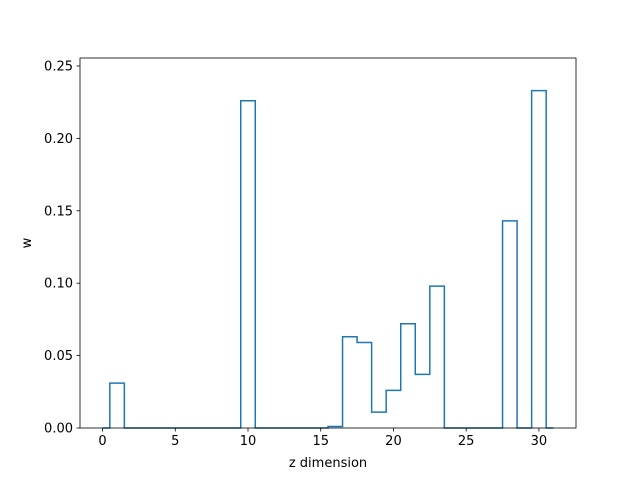 The image size is (640, 480). What do you see at coordinates (58, 139) in the screenshot?
I see `y-tick-label: 0.20` at bounding box center [58, 139].